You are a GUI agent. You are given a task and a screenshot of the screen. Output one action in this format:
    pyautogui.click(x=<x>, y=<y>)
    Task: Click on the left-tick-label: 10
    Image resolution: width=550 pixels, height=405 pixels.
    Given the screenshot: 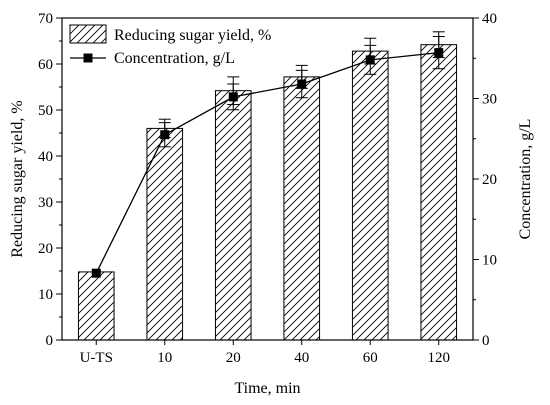 What is the action you would take?
    pyautogui.click(x=45, y=295)
    